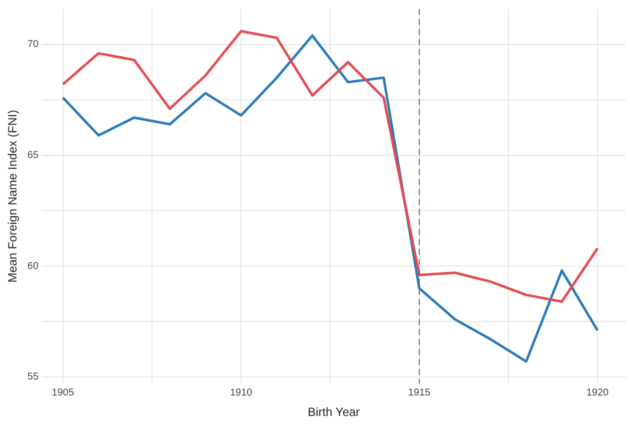 The image size is (630, 426). Describe the element at coordinates (33, 266) in the screenshot. I see `y-tick-label: 60` at that location.